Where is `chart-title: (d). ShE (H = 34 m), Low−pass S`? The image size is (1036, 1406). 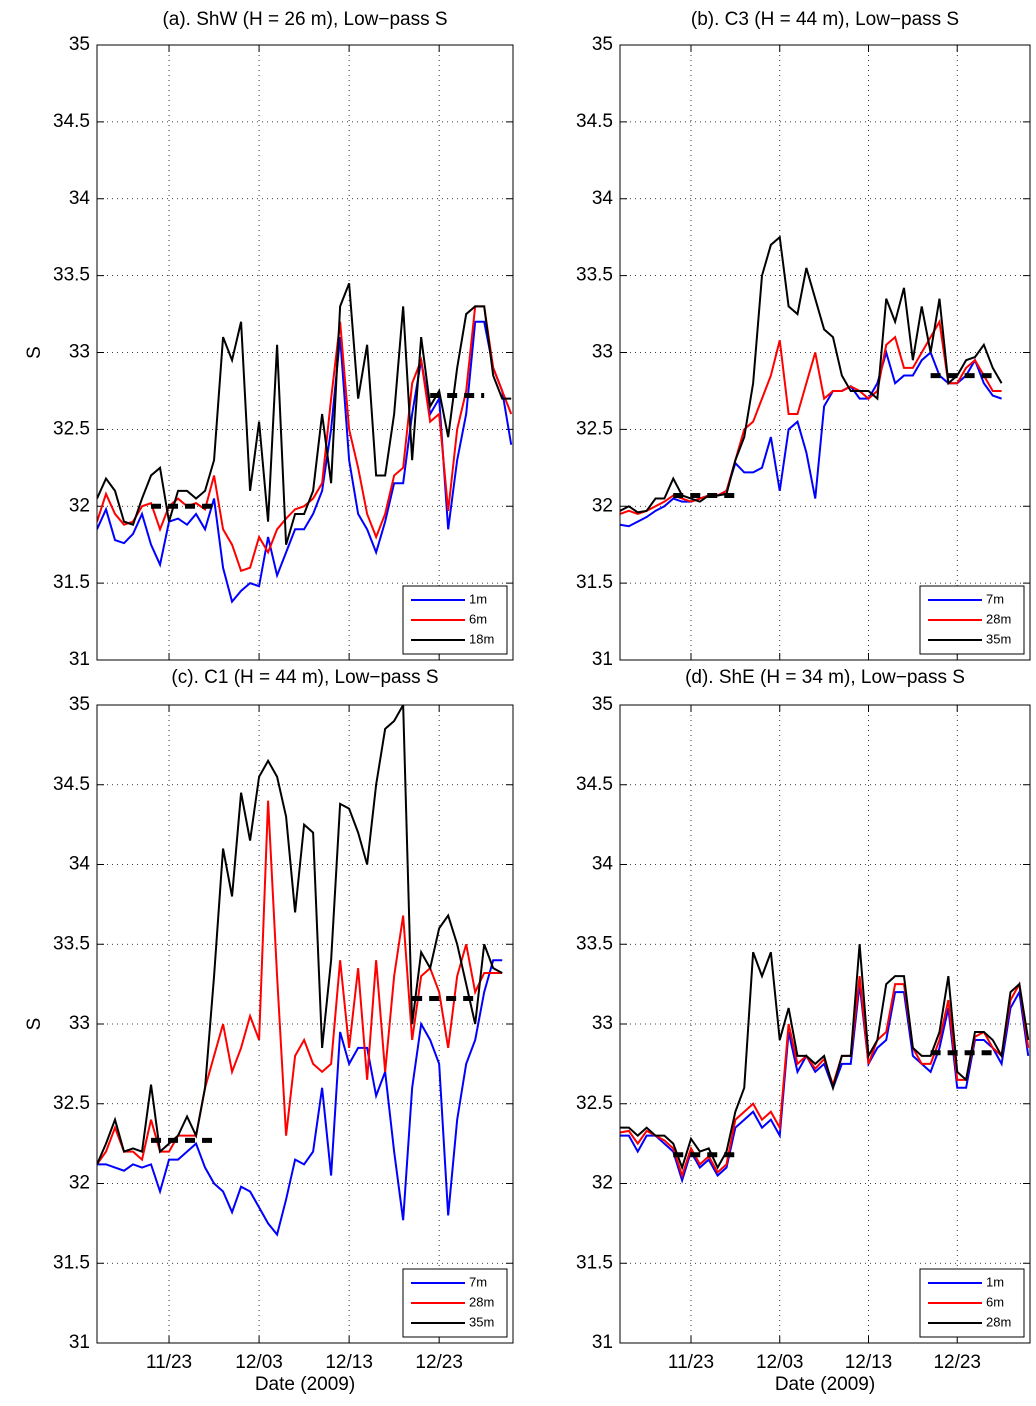
chart-title: (d). ShE (H = 34 m), Low−pass S is located at coordinates (825, 677).